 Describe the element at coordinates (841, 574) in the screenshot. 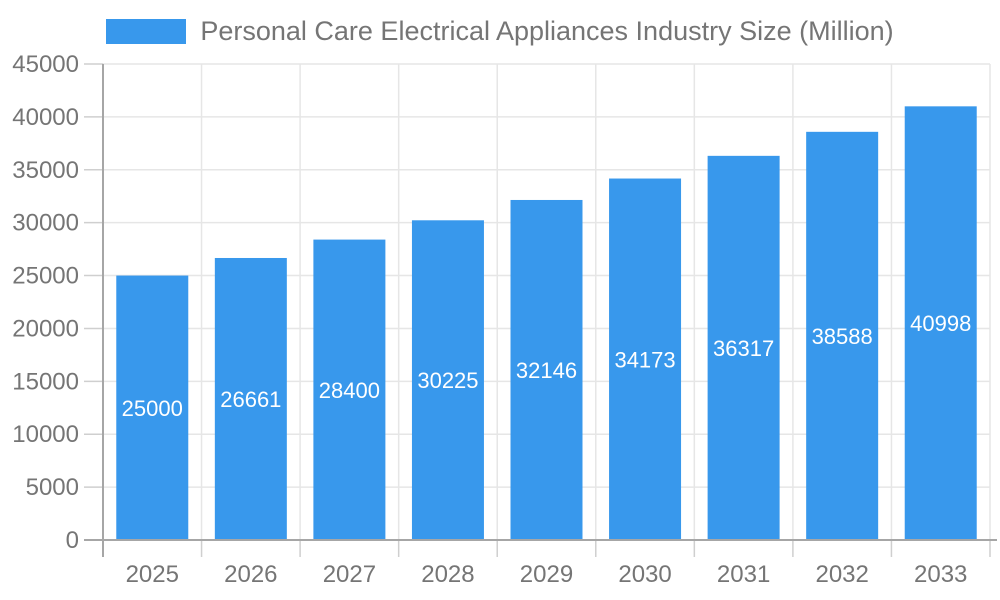

I see `x-tick-label: 2032` at that location.